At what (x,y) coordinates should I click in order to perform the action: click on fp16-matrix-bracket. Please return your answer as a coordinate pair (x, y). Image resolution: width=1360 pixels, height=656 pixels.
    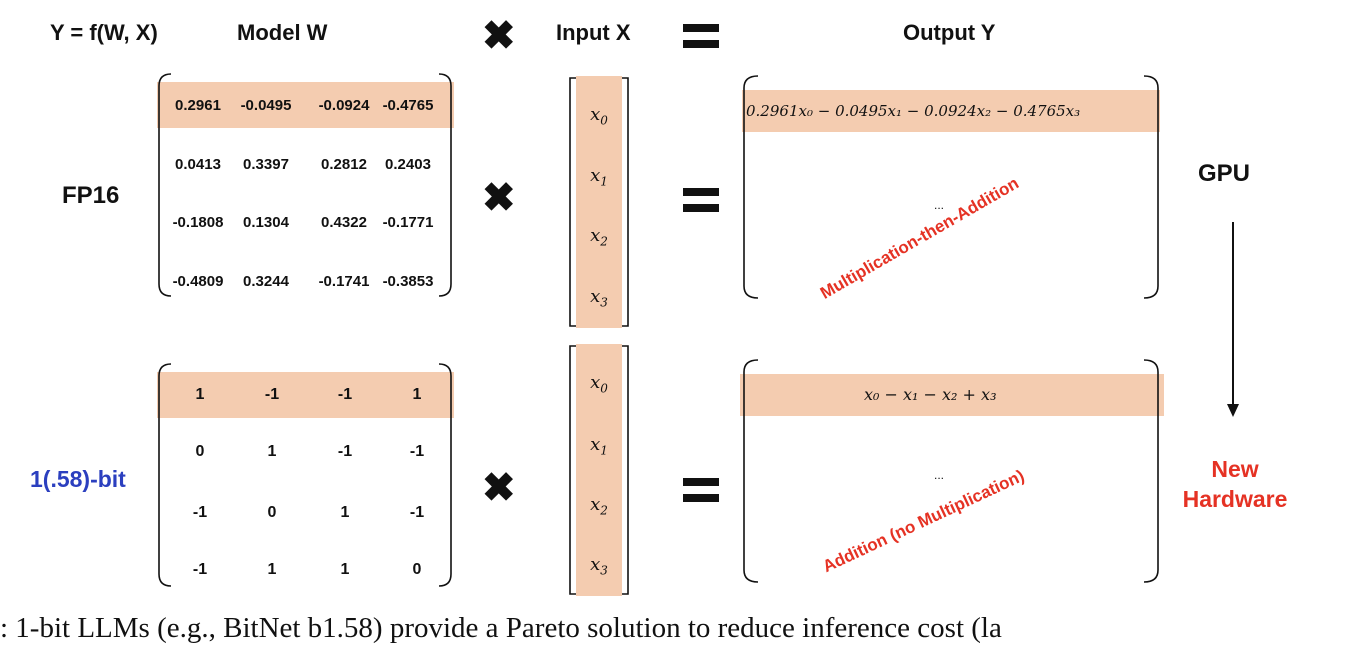
    Looking at the image, I should click on (305, 185).